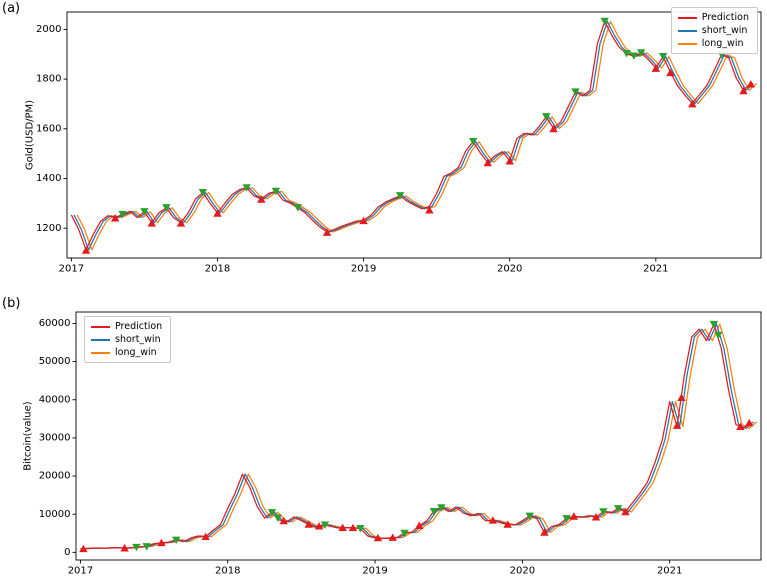 The height and width of the screenshot is (585, 767). What do you see at coordinates (30, 135) in the screenshot?
I see `gold-y-axis-label: Gold(USD/PM)` at bounding box center [30, 135].